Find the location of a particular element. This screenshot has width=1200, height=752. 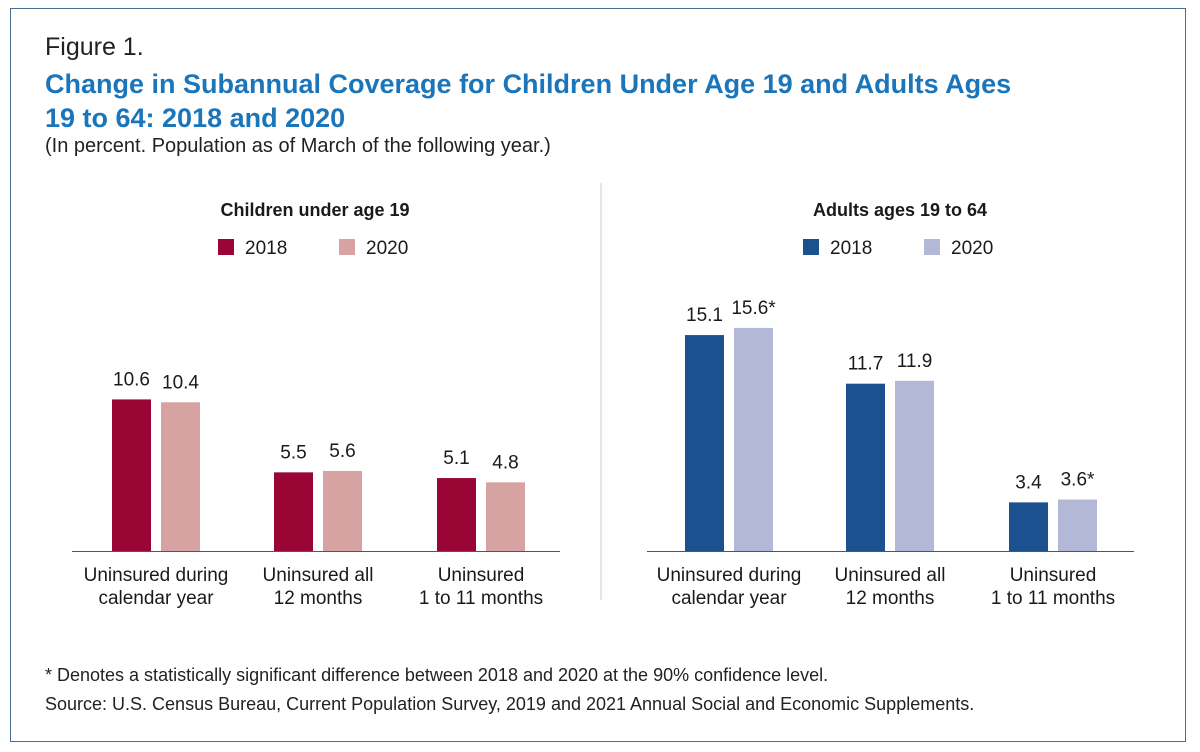

panel2-category-label-3: 1 to 11 months is located at coordinates (1053, 598).